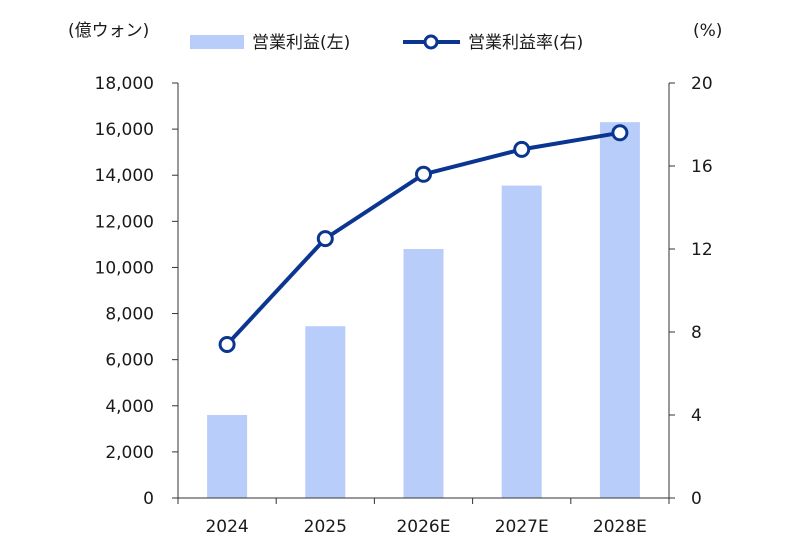  I want to click on left-tick-label: 4,000, so click(129, 407).